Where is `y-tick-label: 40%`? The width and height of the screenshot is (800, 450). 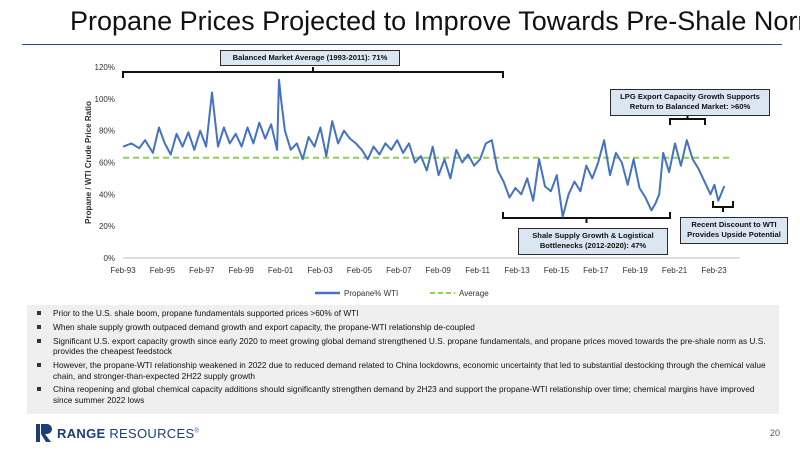
y-tick-label: 40% is located at coordinates (107, 194).